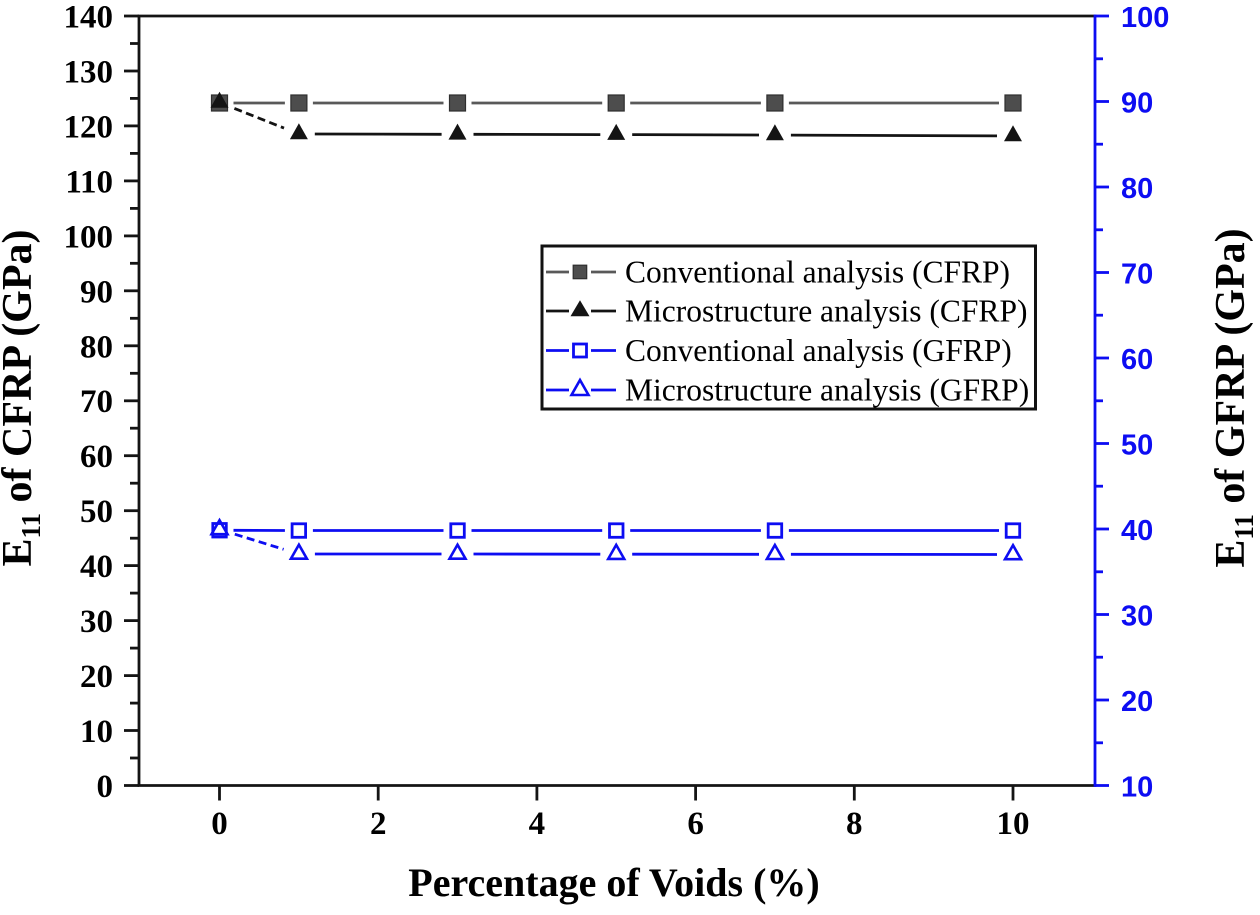 The width and height of the screenshot is (1260, 915). What do you see at coordinates (89, 127) in the screenshot?
I see `svg-text: 120` at bounding box center [89, 127].